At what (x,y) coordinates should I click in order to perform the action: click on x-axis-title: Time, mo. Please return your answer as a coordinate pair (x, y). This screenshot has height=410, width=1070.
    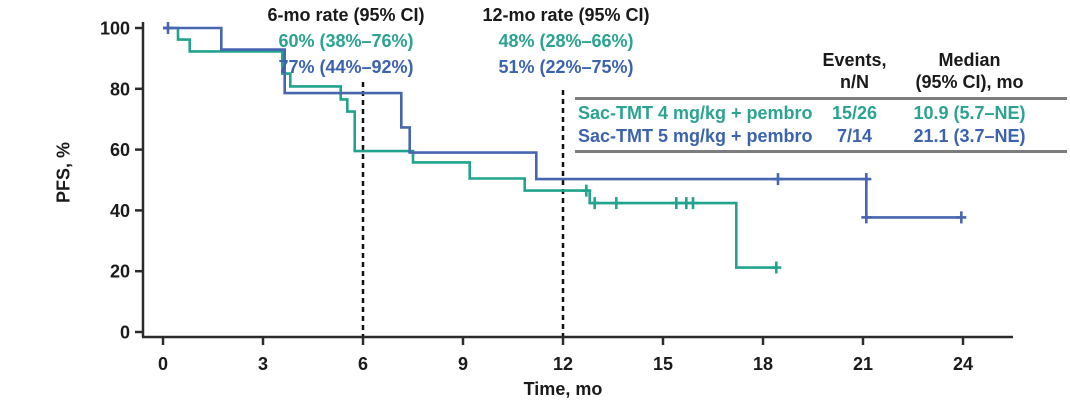
    Looking at the image, I should click on (563, 389).